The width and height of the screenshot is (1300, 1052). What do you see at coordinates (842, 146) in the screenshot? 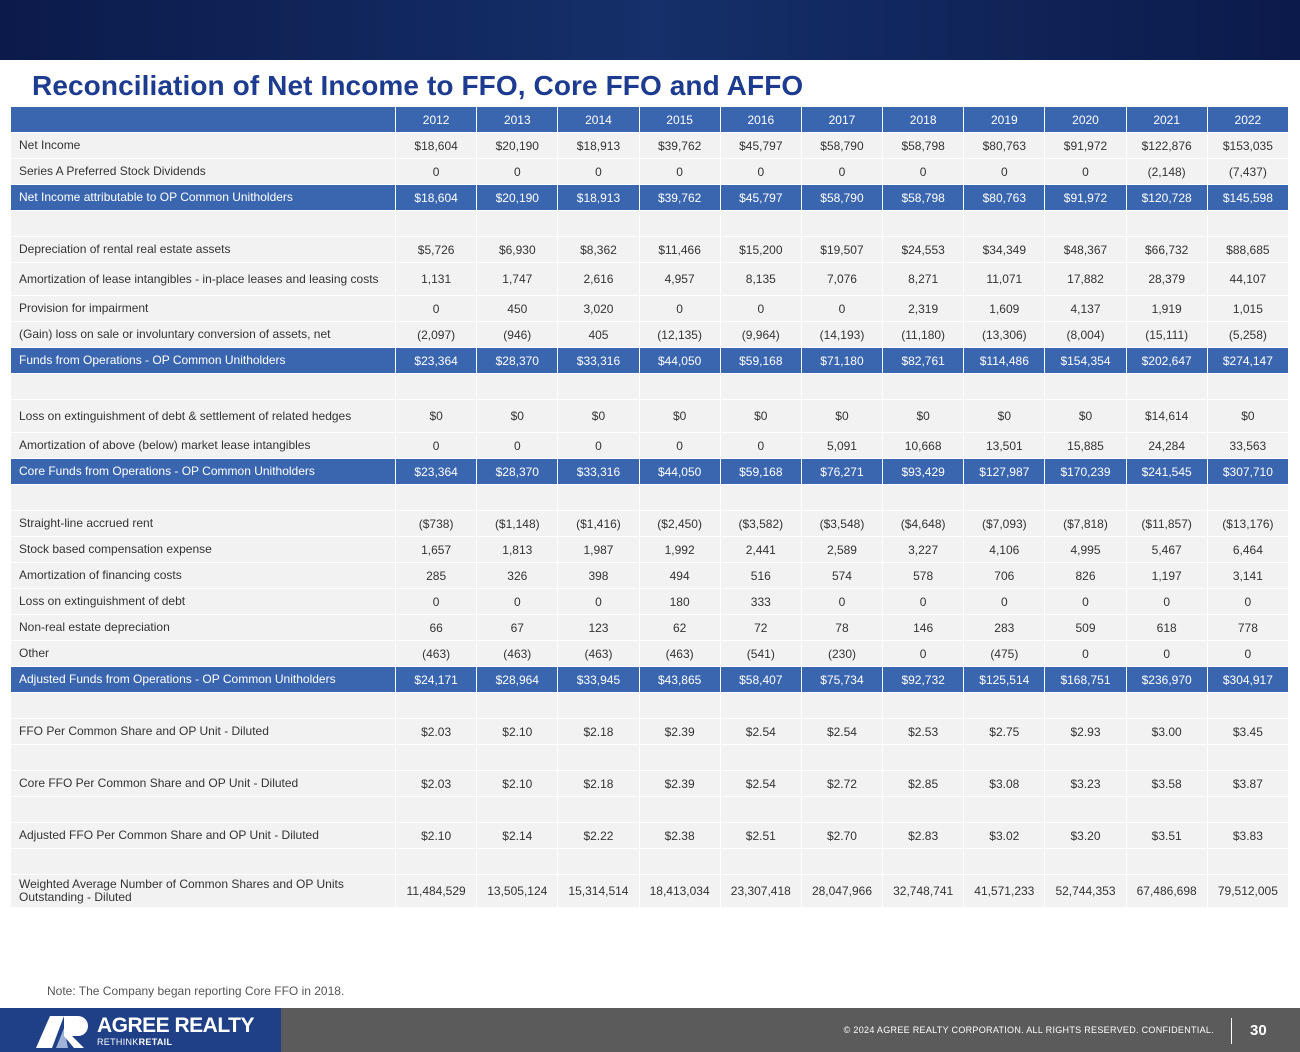
I see `value-cell: $58,790` at bounding box center [842, 146].